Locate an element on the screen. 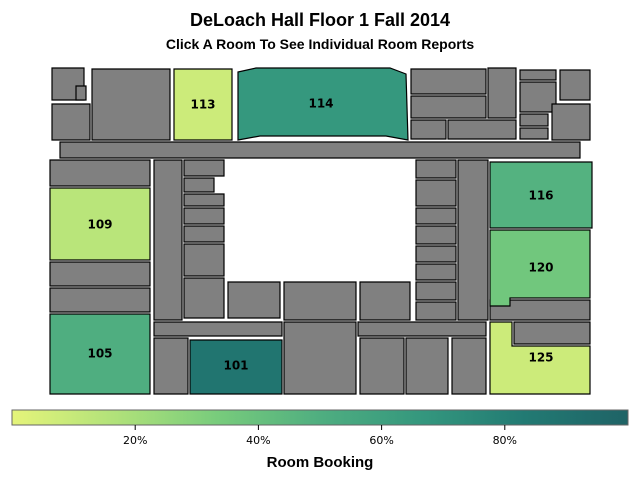 This screenshot has width=640, height=480. area-inner-right-c is located at coordinates (436, 216).